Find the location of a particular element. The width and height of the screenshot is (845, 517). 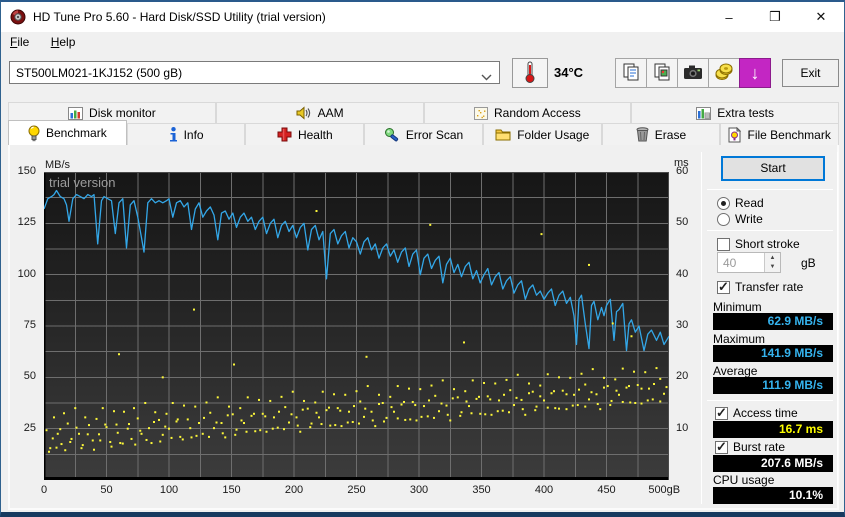

burst-rate-checkbox: Burst rate is located at coordinates (750, 447).